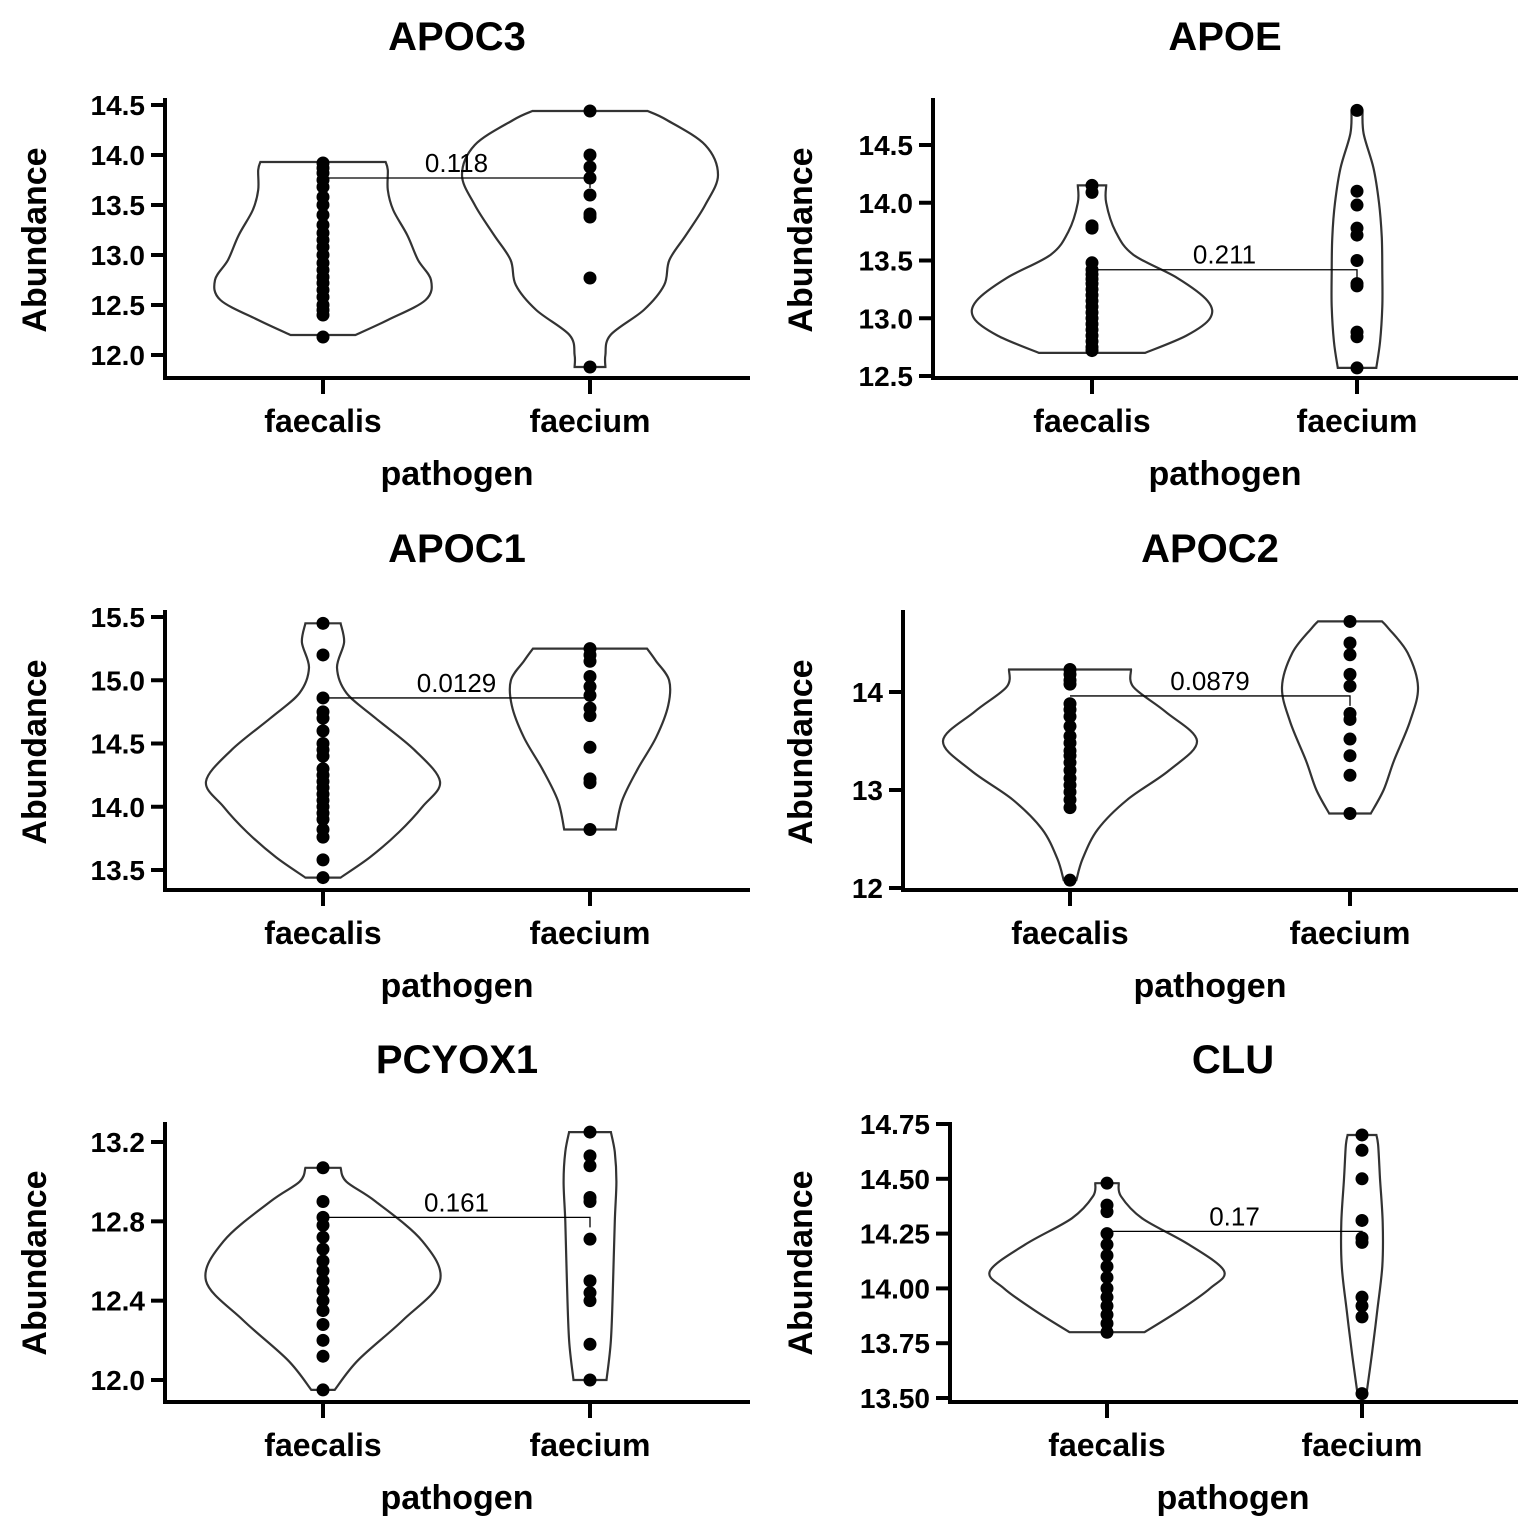  What do you see at coordinates (867, 790) in the screenshot?
I see `y-tick-label: 13` at bounding box center [867, 790].